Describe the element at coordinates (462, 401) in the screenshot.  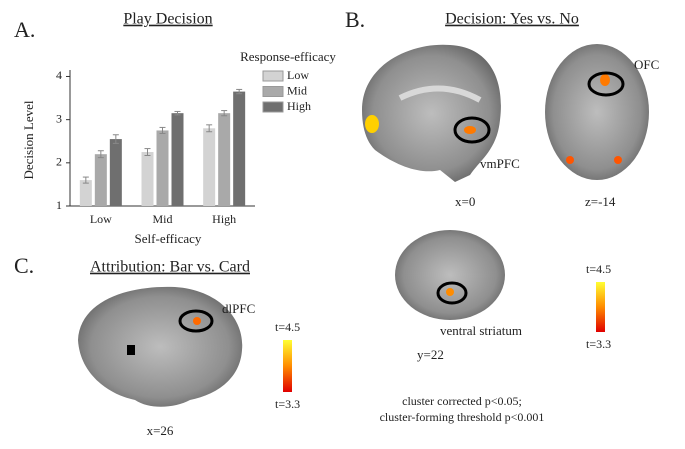
I see `note: cluster corrected p<0.05;` at that location.